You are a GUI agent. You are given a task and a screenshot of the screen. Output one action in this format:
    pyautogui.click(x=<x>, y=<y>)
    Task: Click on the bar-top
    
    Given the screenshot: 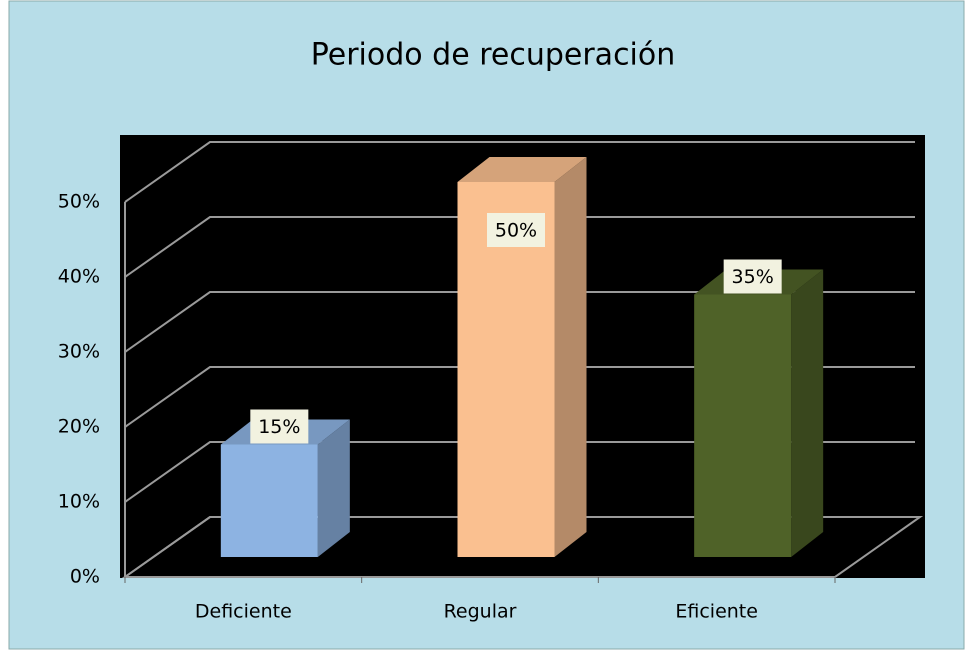 What is the action you would take?
    pyautogui.click(x=522, y=169)
    